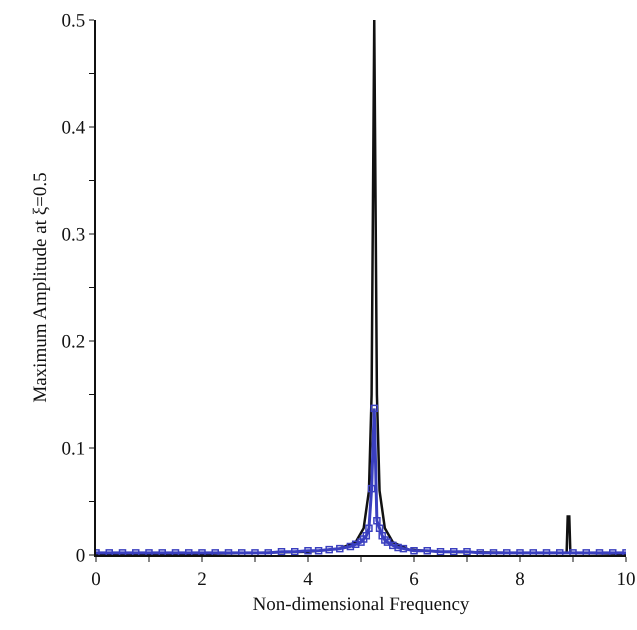 The width and height of the screenshot is (637, 630). I want to click on x-tick-label: 6, so click(414, 579).